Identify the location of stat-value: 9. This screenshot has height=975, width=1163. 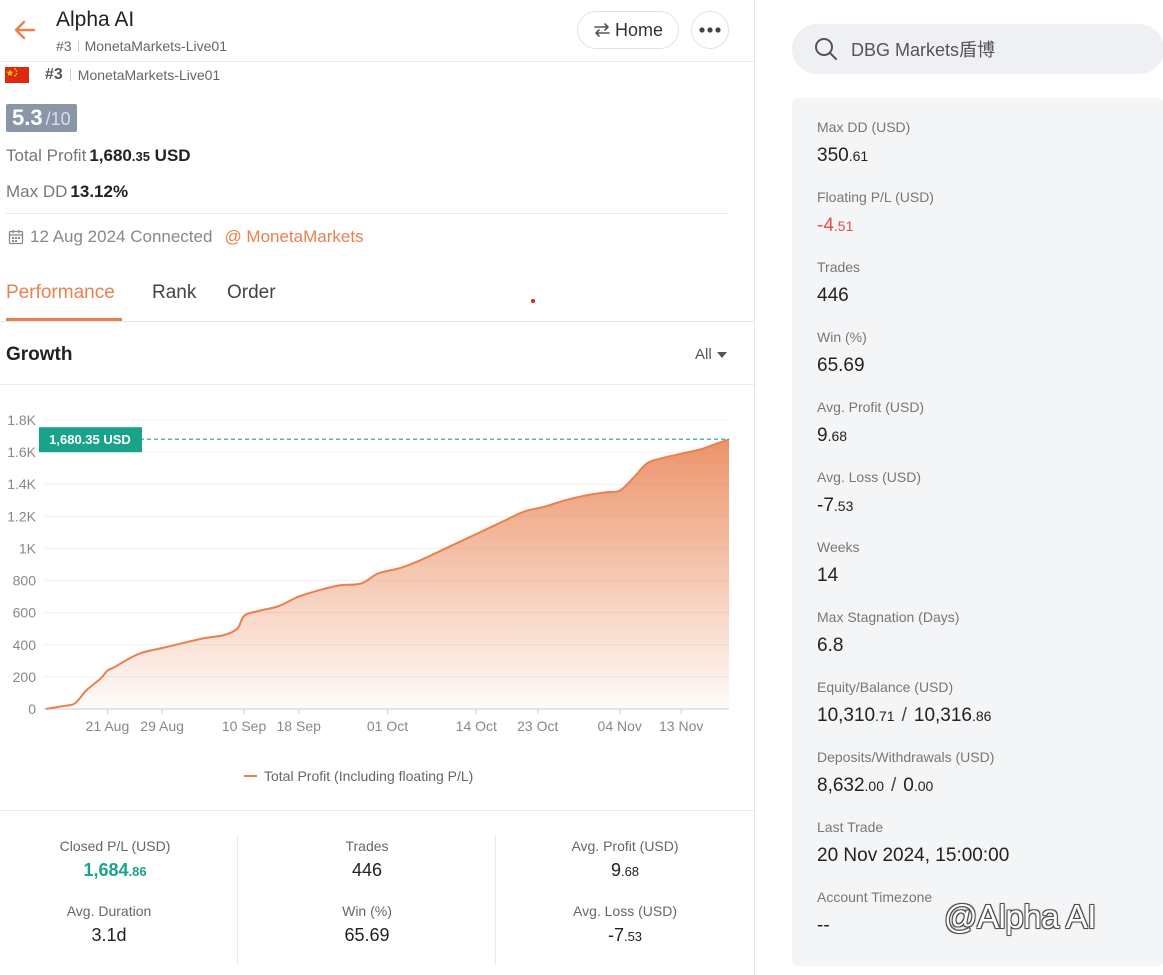
(615, 870).